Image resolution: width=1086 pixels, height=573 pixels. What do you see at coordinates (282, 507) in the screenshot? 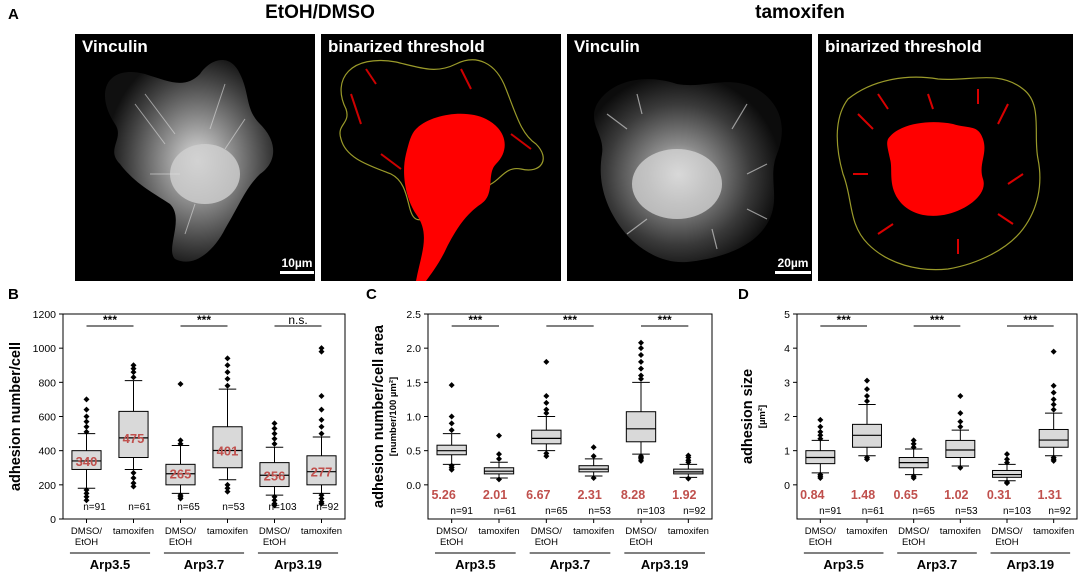
I see `chart-b-n-label: n=103` at bounding box center [282, 507].